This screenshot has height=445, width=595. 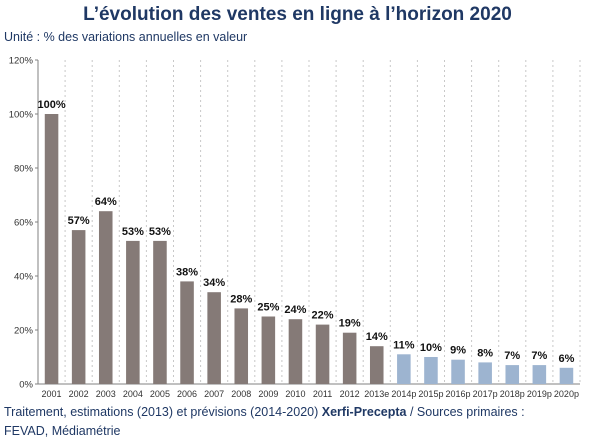 I want to click on x-tick-label: 2013e, so click(x=376, y=394).